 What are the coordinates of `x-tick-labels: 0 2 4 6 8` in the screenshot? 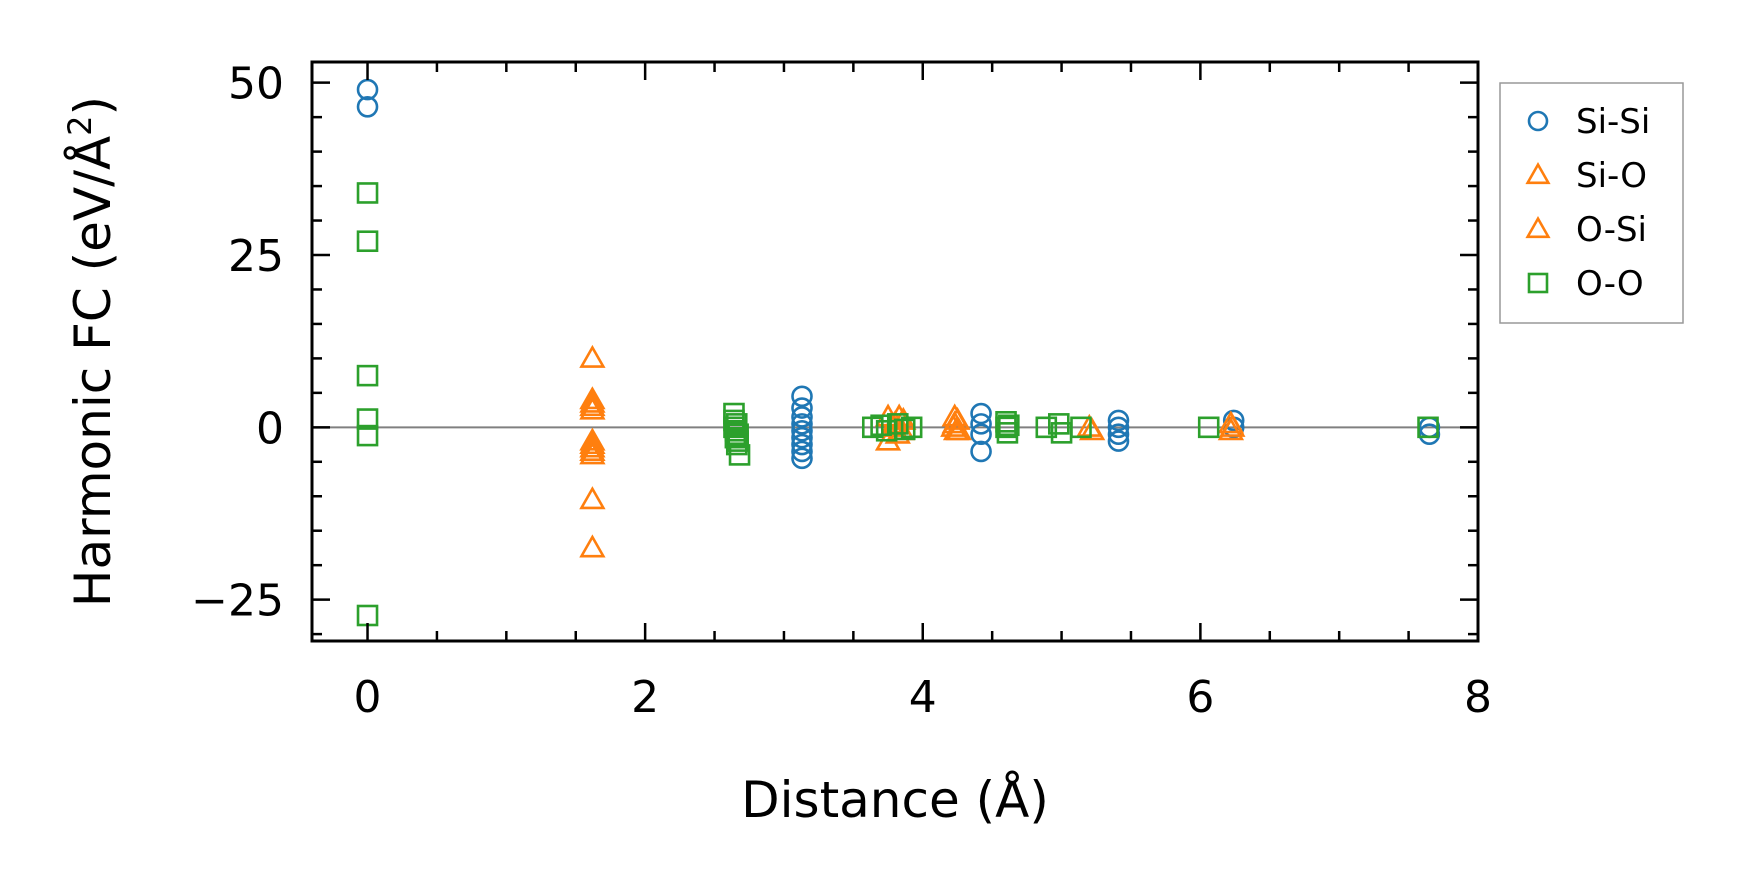 It's located at (923, 697).